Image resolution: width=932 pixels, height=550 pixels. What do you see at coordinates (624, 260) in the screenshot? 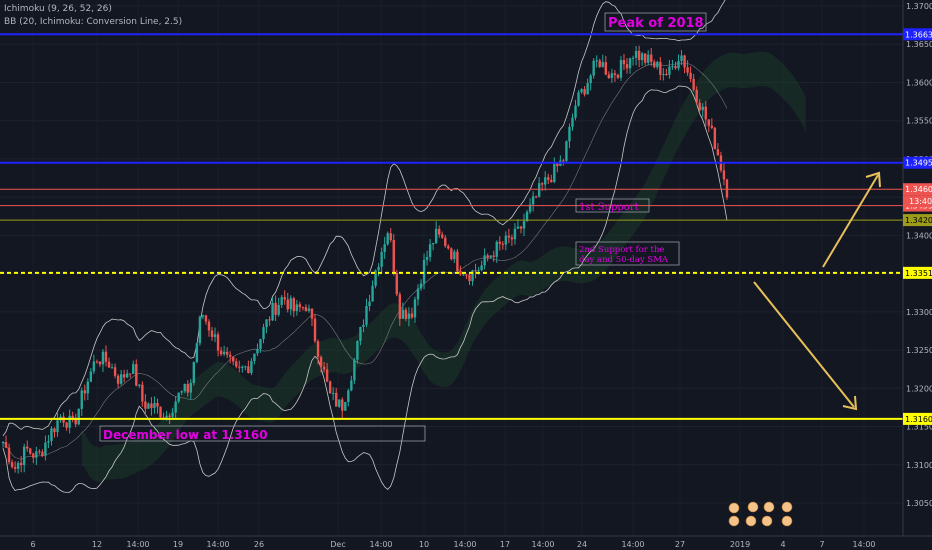
I see `support2-label-line2: day and 50-day SMA` at bounding box center [624, 260].